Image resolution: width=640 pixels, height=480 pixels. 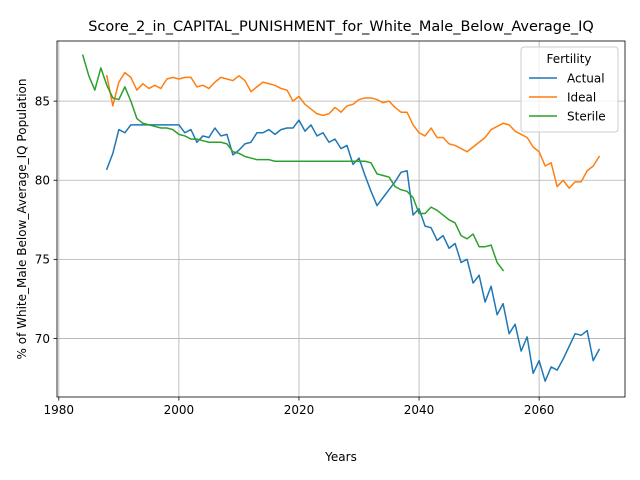 What do you see at coordinates (179, 410) in the screenshot?
I see `x-tick-label: 2000` at bounding box center [179, 410].